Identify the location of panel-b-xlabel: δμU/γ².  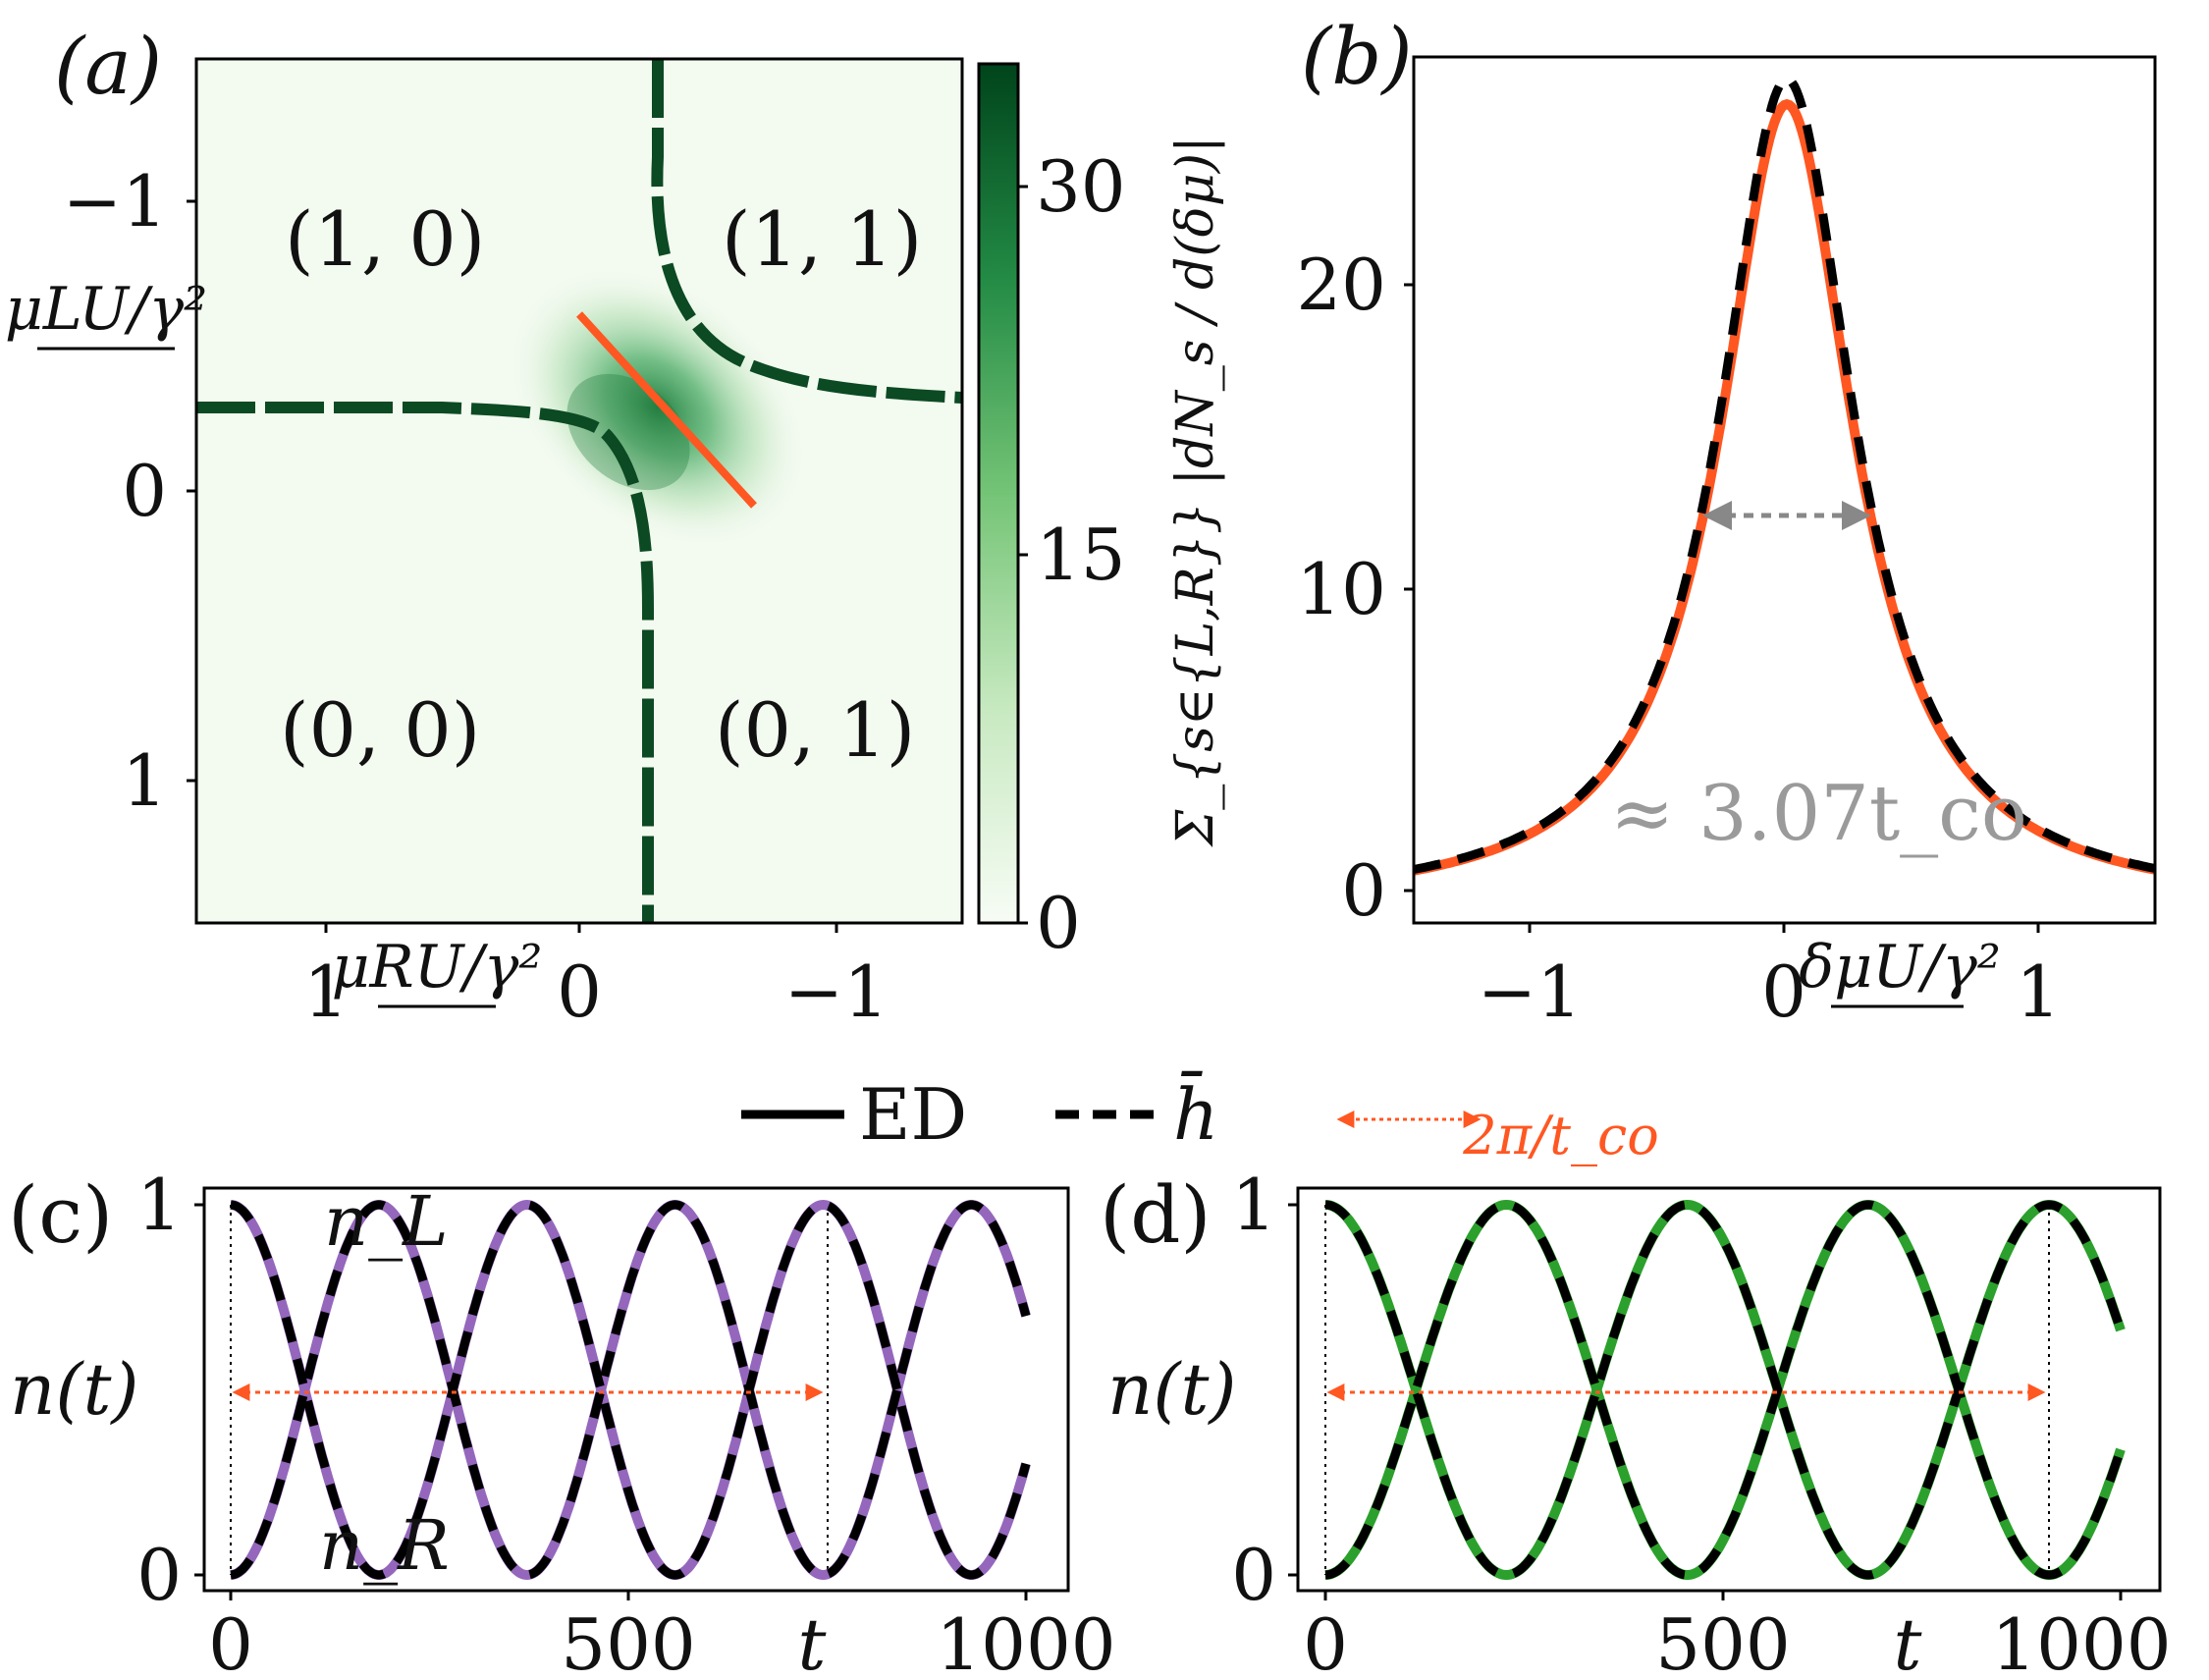
(1900, 970).